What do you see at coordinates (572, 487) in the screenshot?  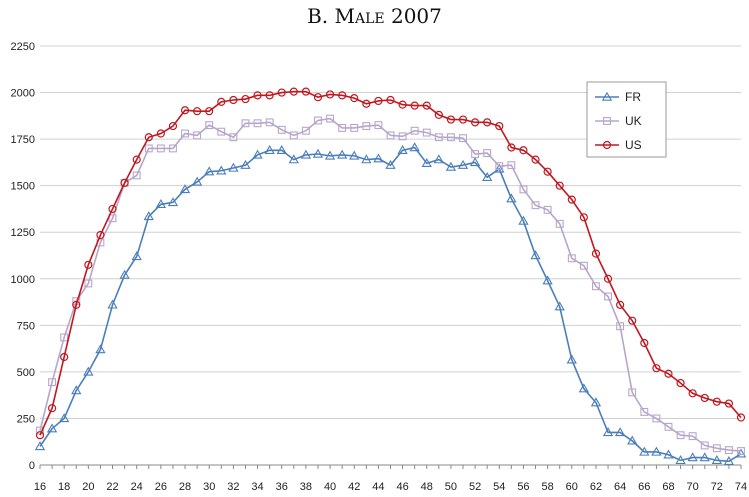 I see `x-tick-label: 60` at bounding box center [572, 487].